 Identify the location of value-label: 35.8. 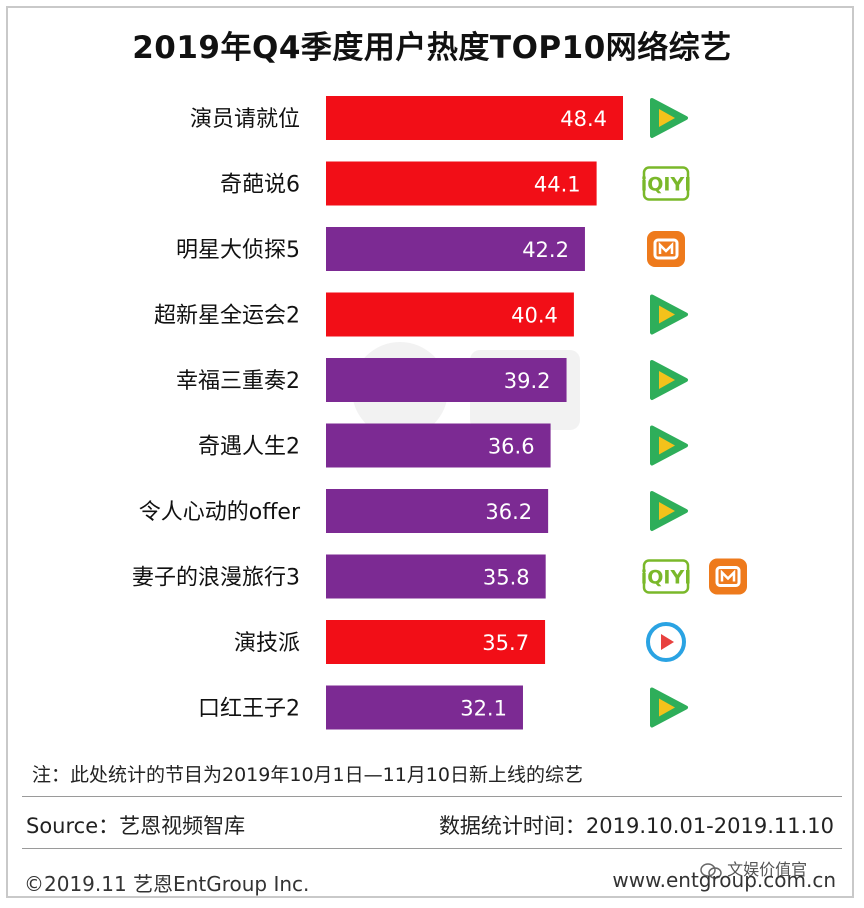
(506, 578).